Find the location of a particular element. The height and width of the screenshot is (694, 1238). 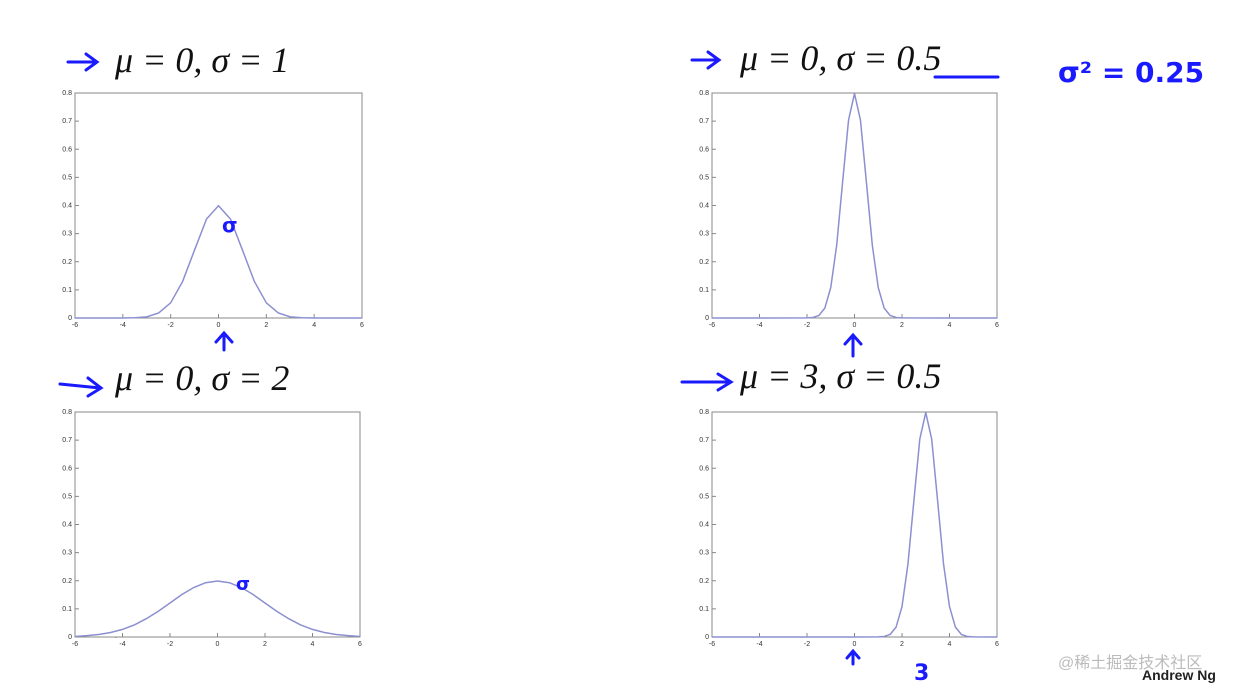

watermark: @稀土掘金技术社区 is located at coordinates (1130, 663).